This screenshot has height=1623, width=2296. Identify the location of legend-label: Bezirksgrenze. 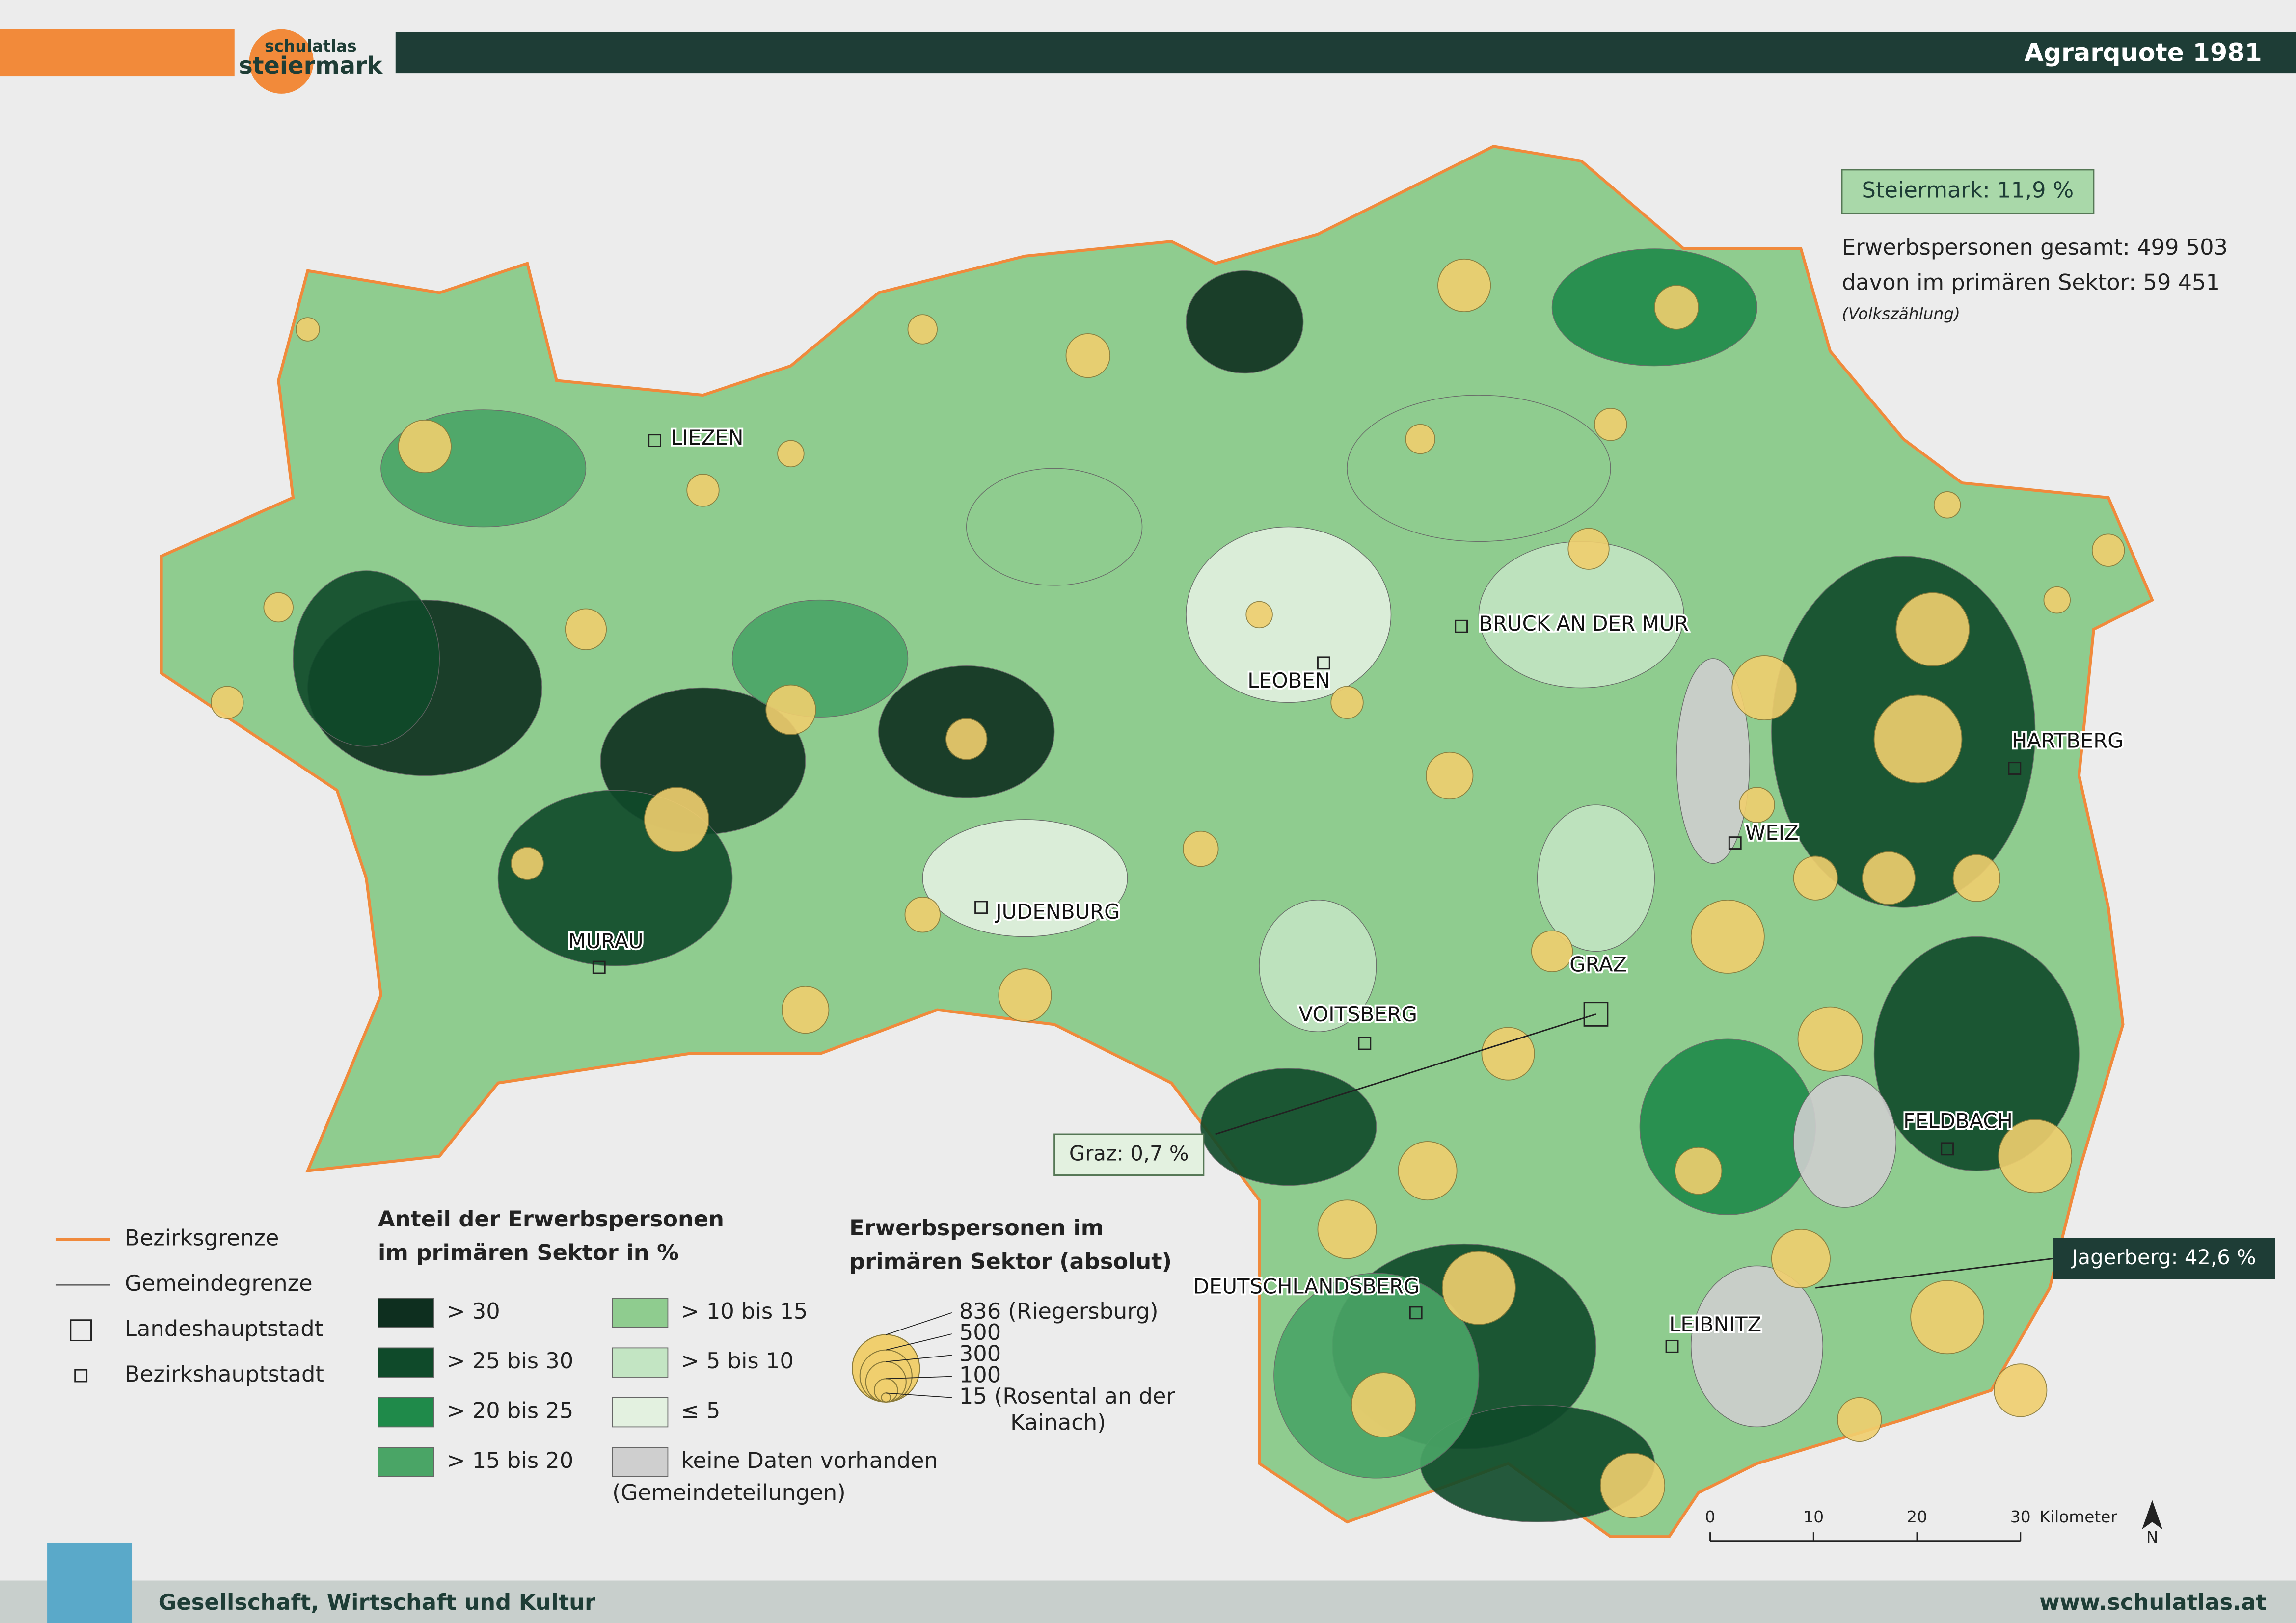
(202, 1238).